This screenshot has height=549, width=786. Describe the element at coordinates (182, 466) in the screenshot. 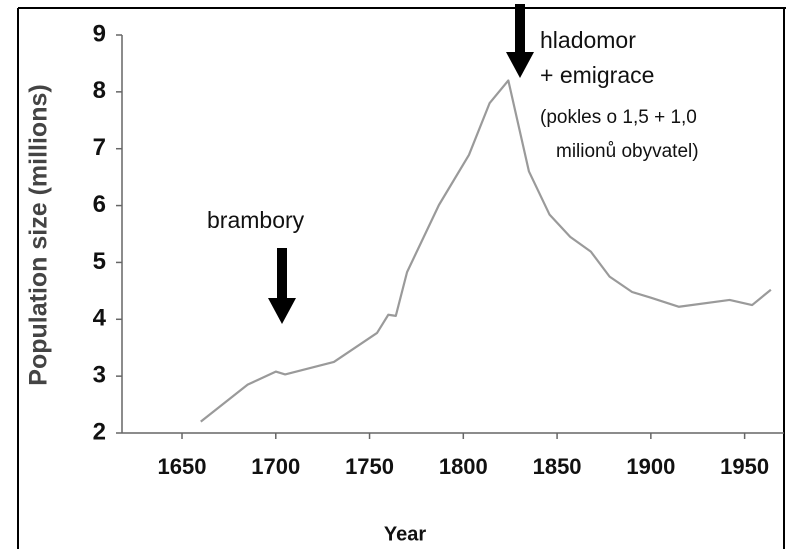

I see `x-tick-label: 1650` at that location.